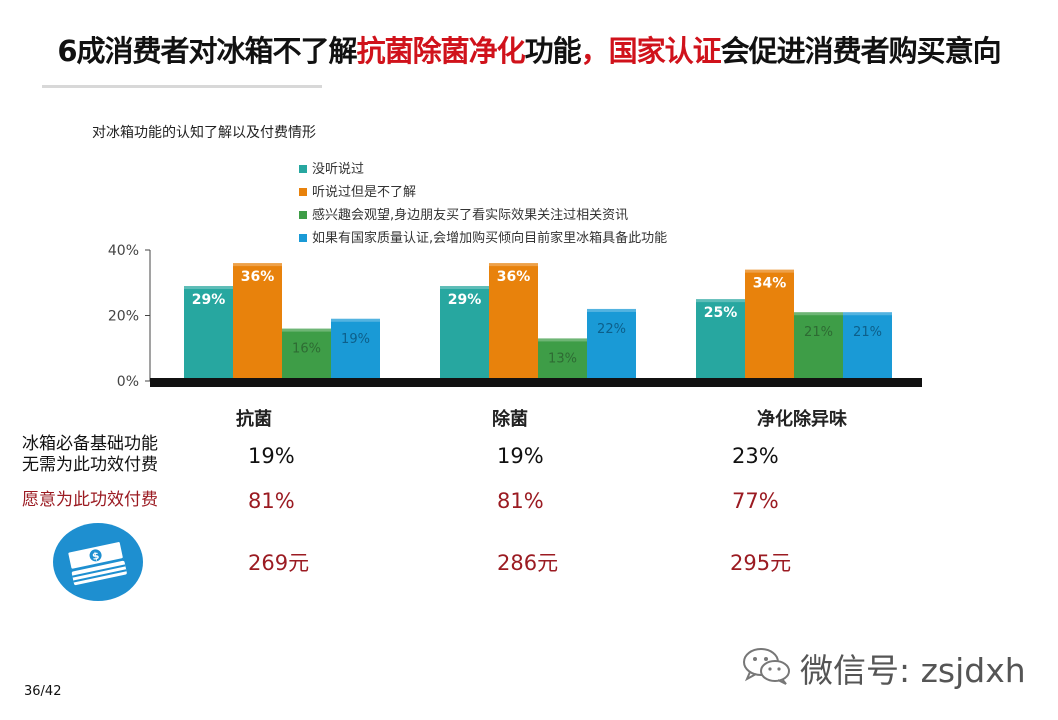  I want to click on wechat-icon, so click(767, 666).